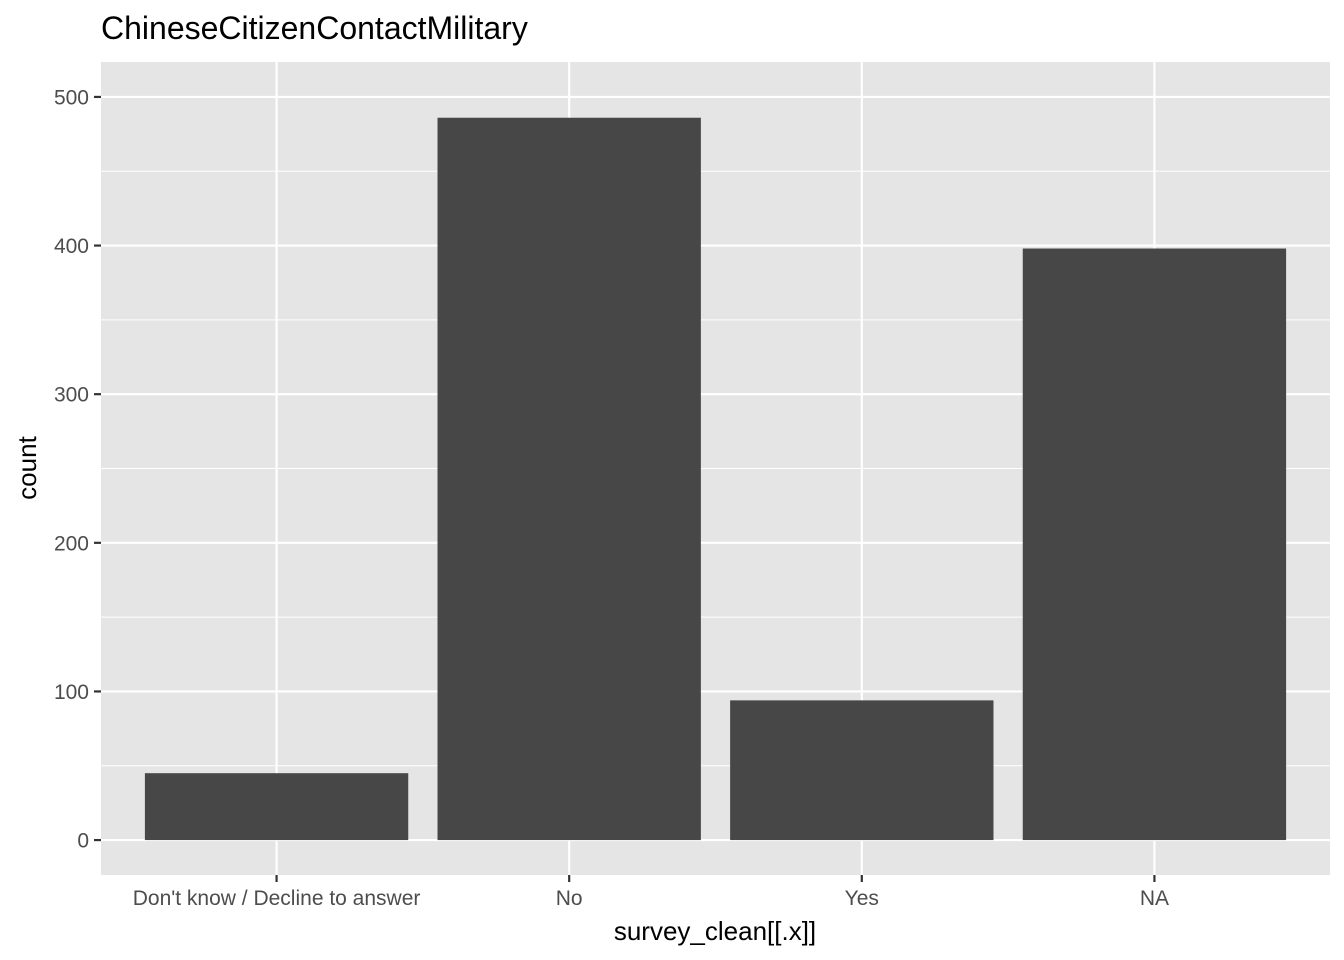 The height and width of the screenshot is (960, 1344). I want to click on x-axis-title: survey_clean[[.x]], so click(715, 931).